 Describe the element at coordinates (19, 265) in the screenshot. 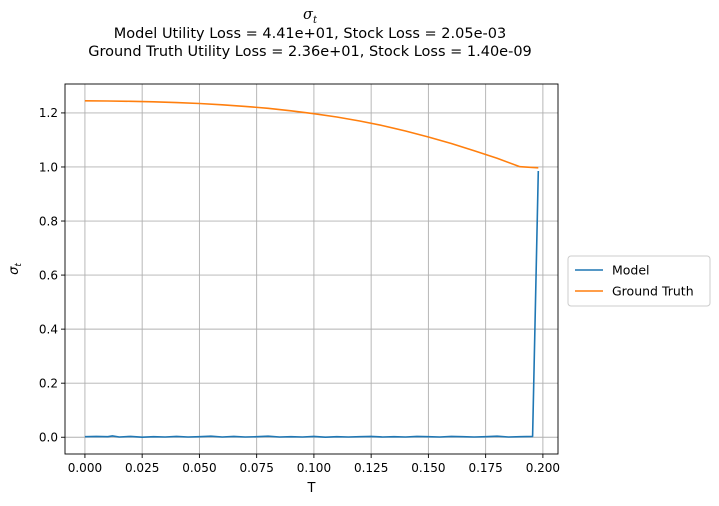

I see `y-axis-label-subscript: t` at that location.